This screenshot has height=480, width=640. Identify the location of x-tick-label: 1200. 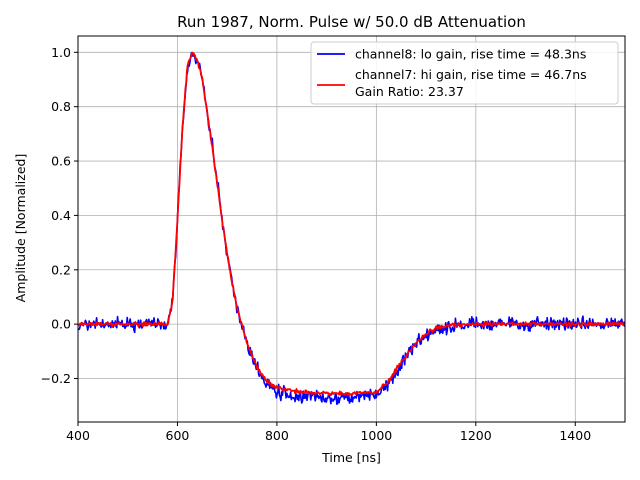
(476, 435).